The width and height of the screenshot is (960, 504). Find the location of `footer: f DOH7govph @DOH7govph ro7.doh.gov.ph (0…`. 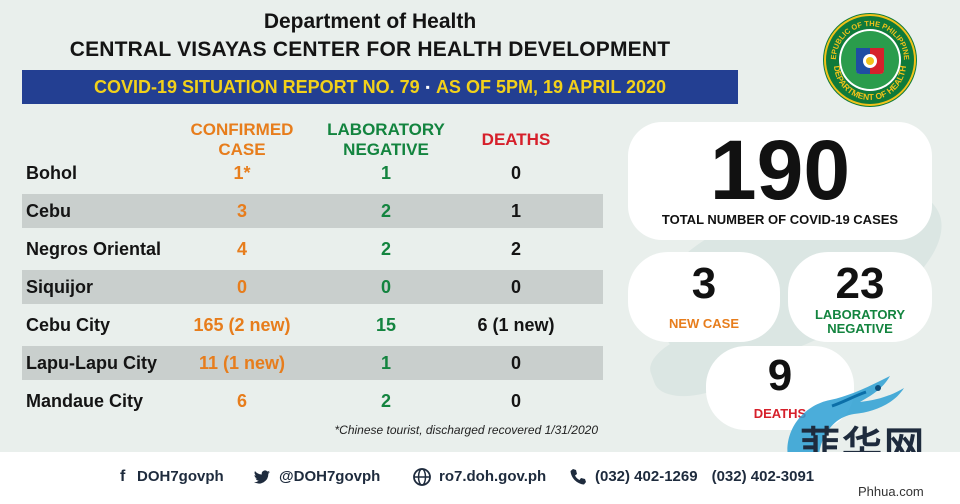

footer: f DOH7govph @DOH7govph ro7.doh.gov.ph (0… is located at coordinates (480, 478).